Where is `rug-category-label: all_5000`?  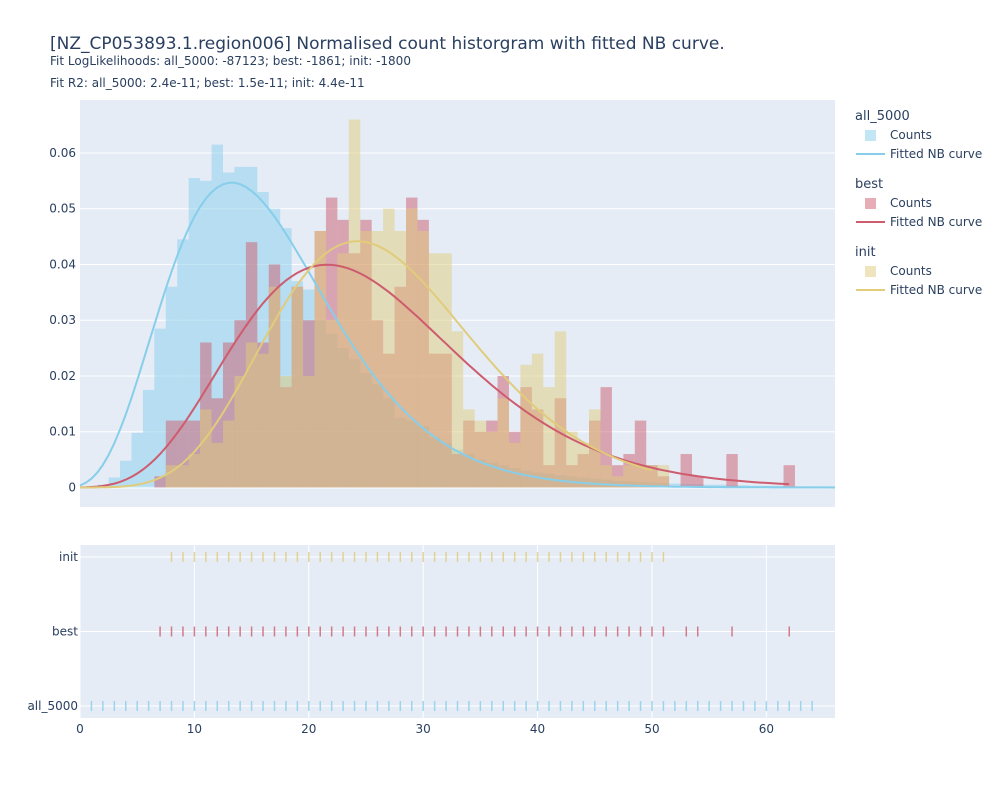 rug-category-label: all_5000 is located at coordinates (52, 706).